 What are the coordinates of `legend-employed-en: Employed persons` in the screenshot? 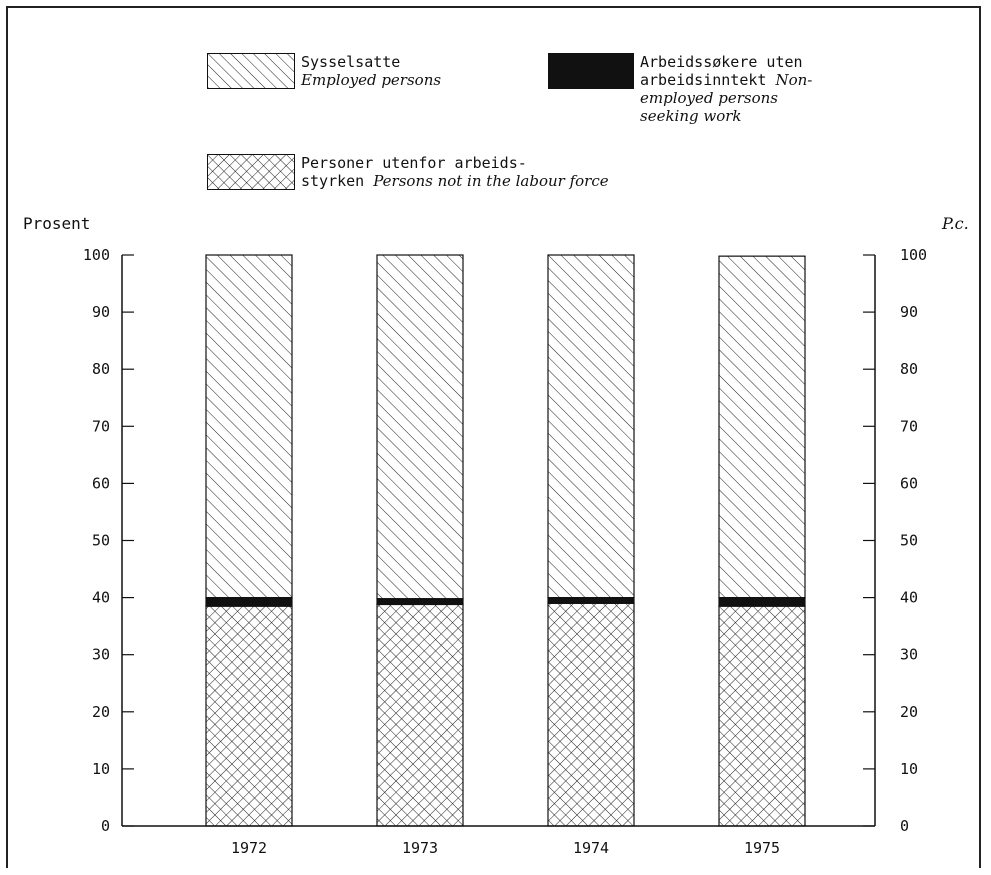 It's located at (371, 80).